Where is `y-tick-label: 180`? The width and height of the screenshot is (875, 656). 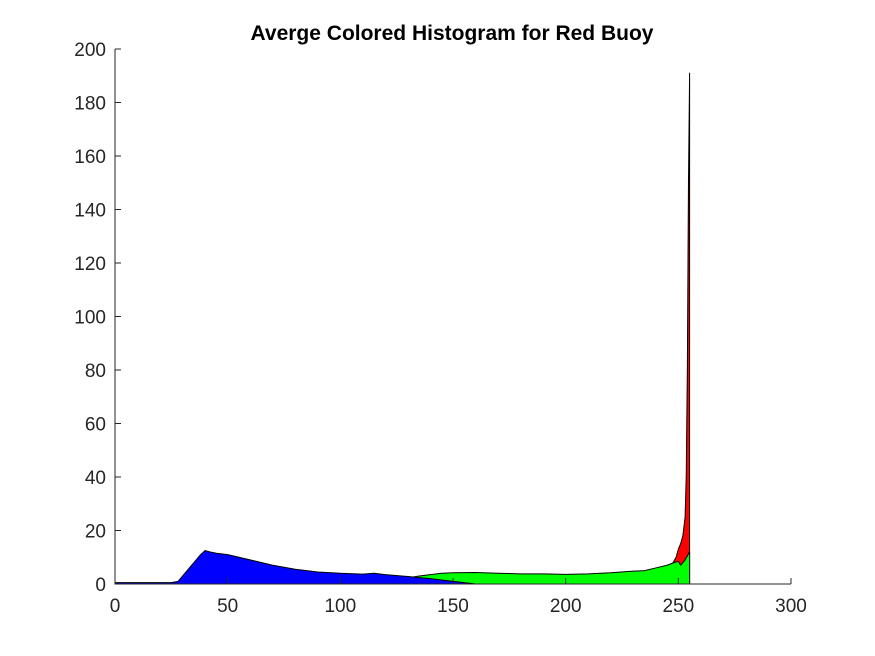 y-tick-label: 180 is located at coordinates (90, 104).